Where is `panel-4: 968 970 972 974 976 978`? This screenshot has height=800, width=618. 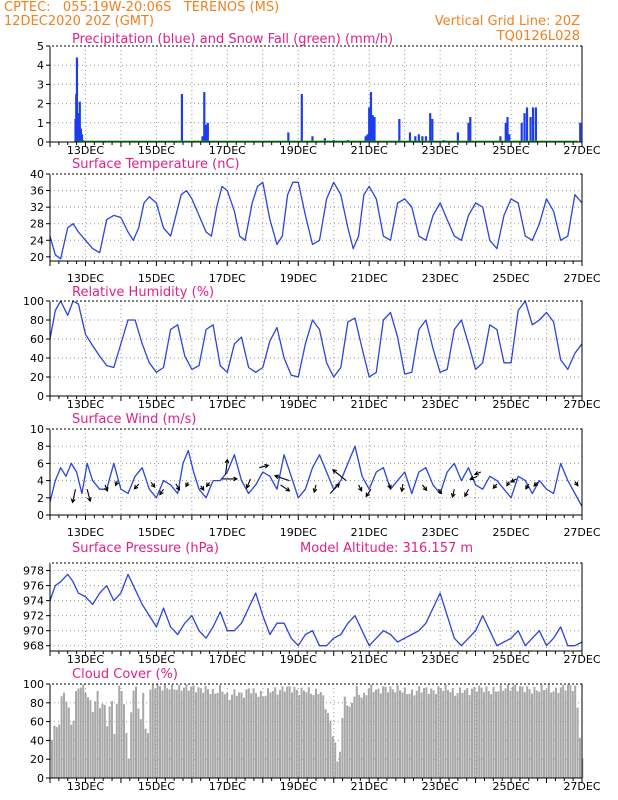 panel-4: 968 970 972 974 976 978 is located at coordinates (303, 609).